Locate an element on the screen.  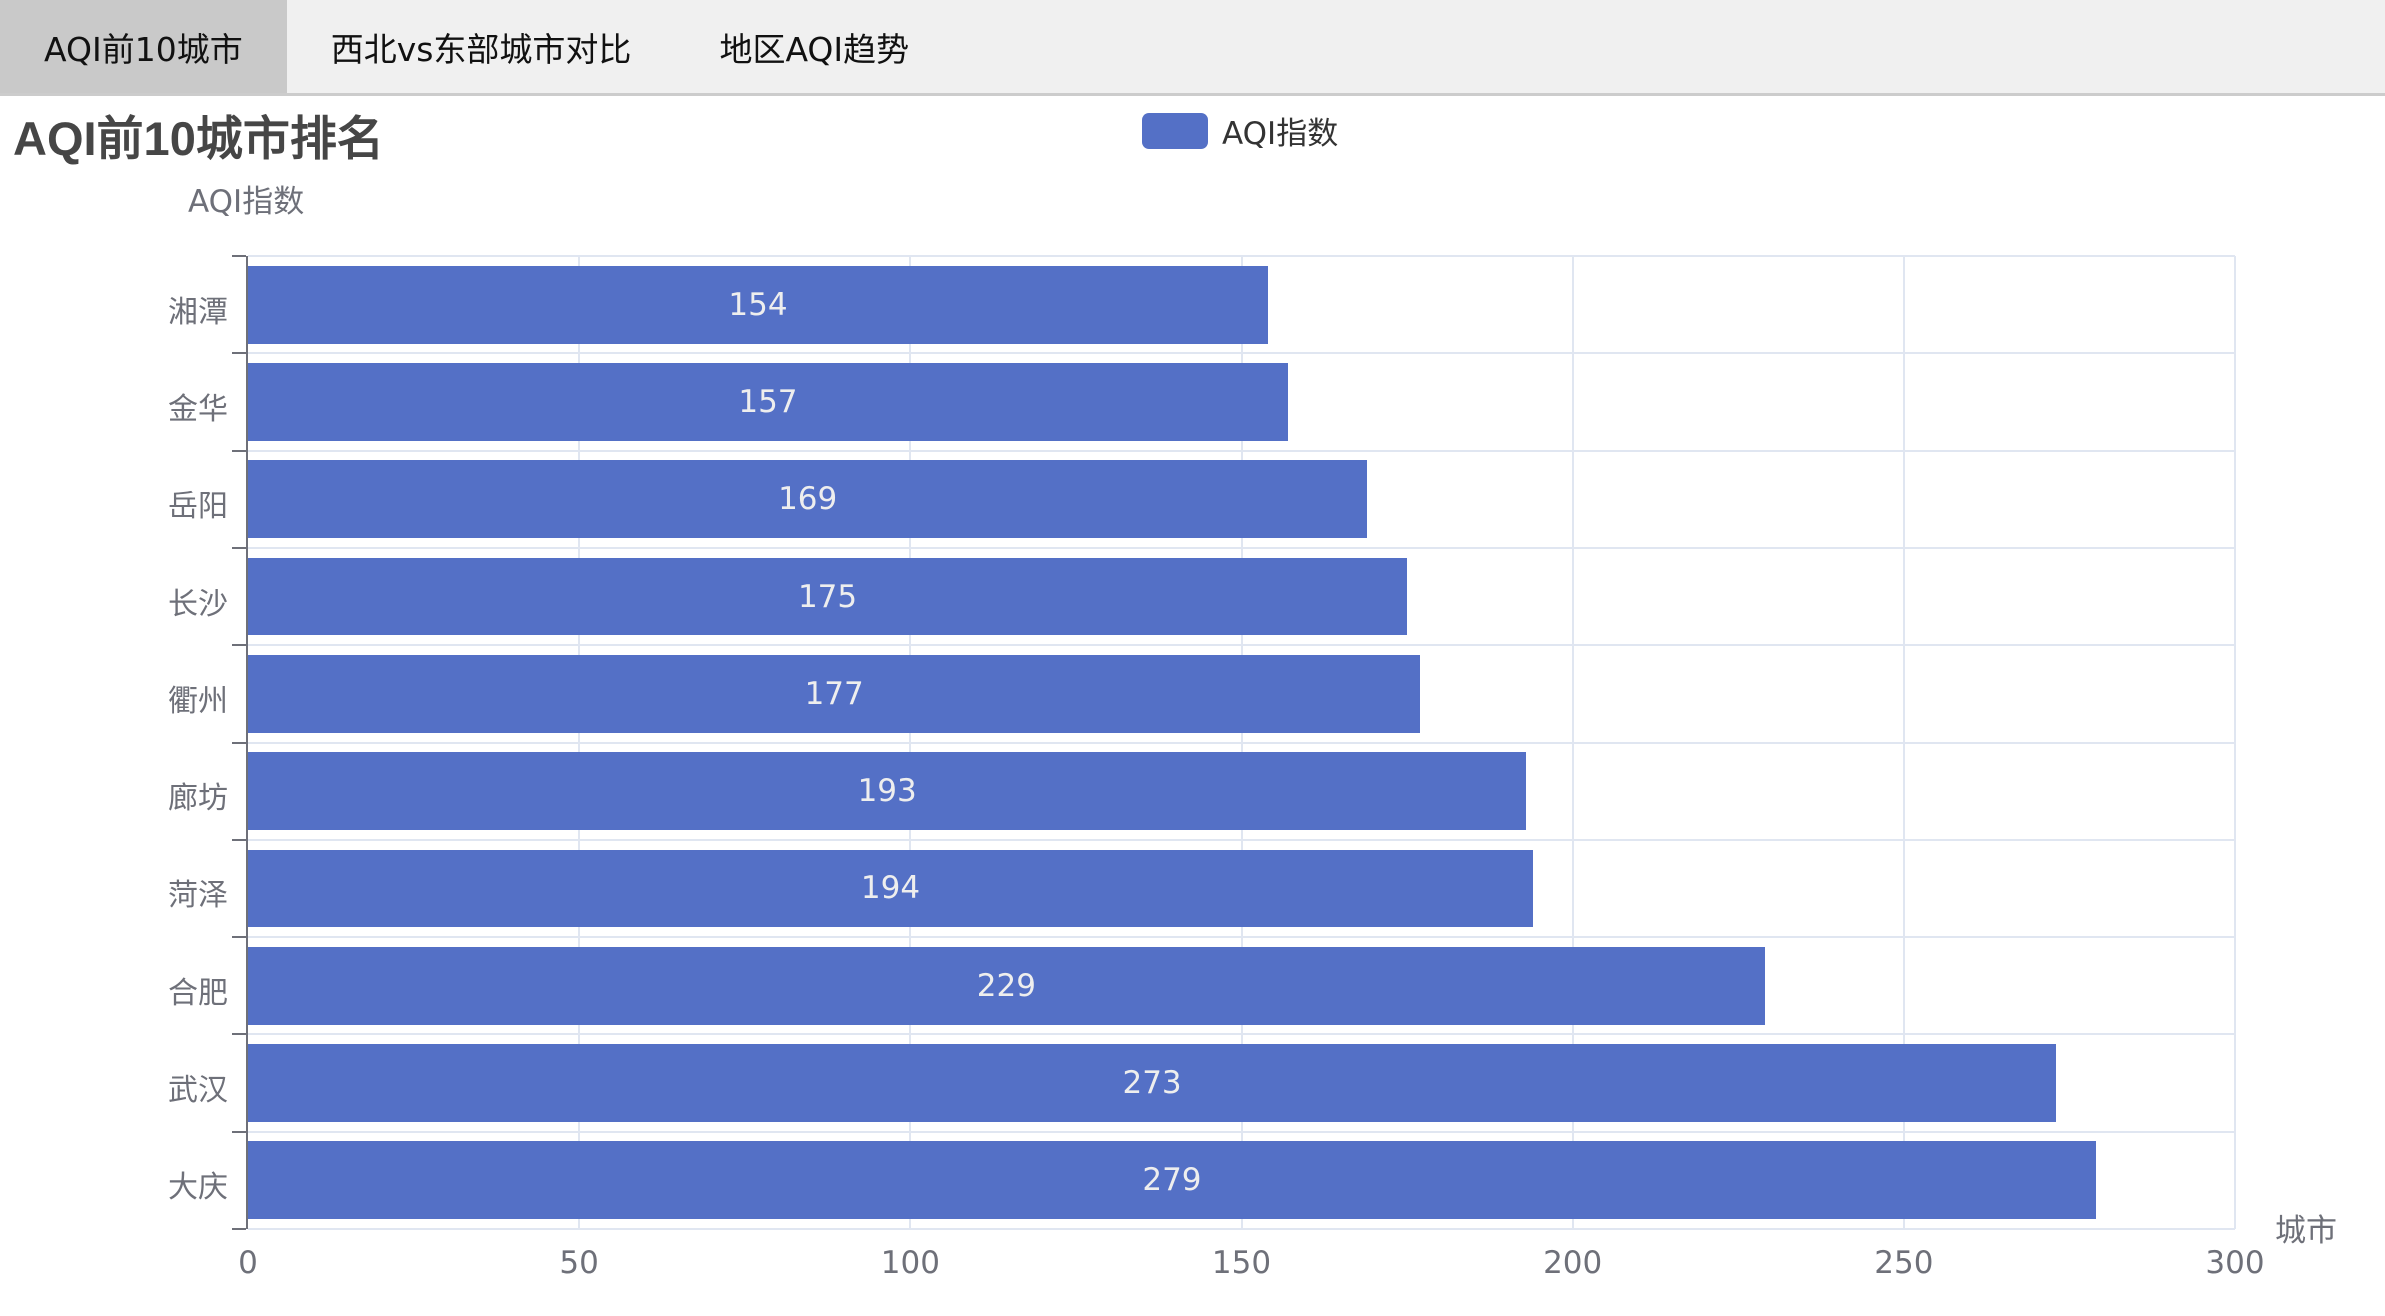
x-tick-label: 0 is located at coordinates (248, 1263).